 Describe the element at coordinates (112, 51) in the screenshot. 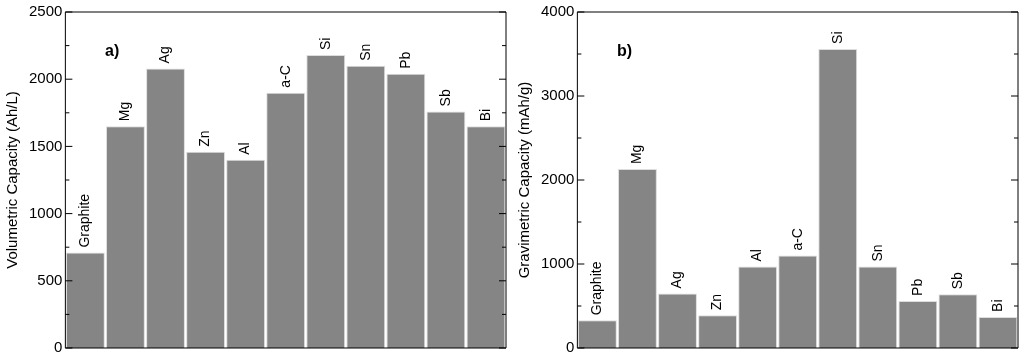

I see `annotation: a)` at that location.